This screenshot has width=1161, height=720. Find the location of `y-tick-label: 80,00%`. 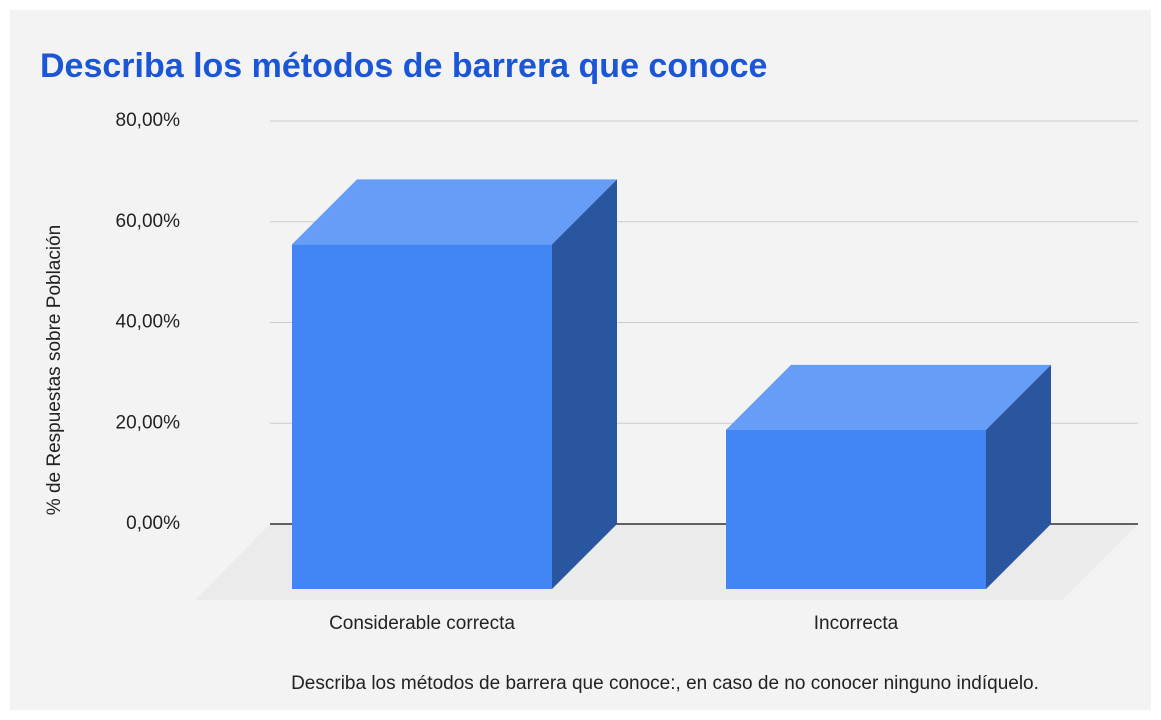

y-tick-label: 80,00% is located at coordinates (148, 120).